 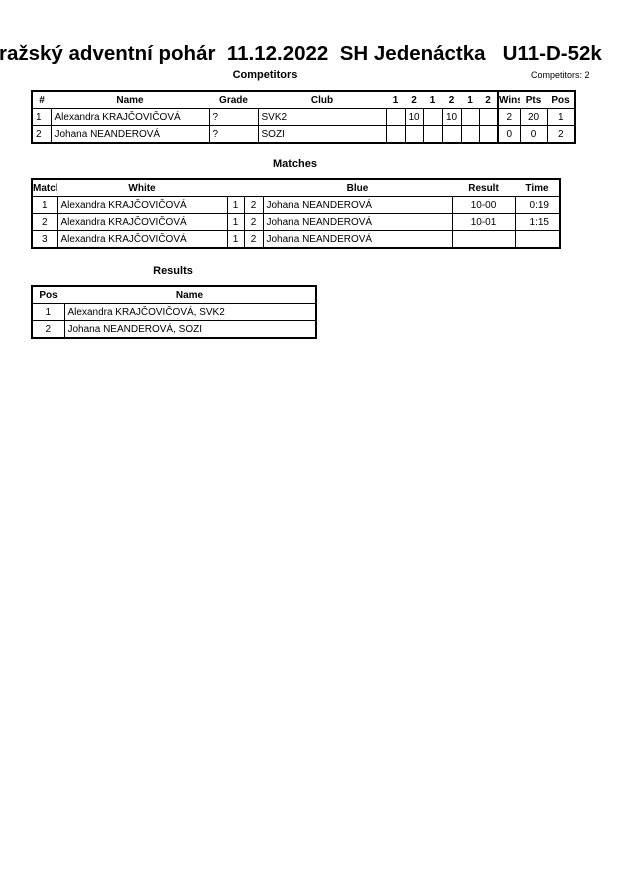 I want to click on table-row: 2 Johana NEANDEROVÁ? SOZI 0 0 2, so click(x=303, y=134).